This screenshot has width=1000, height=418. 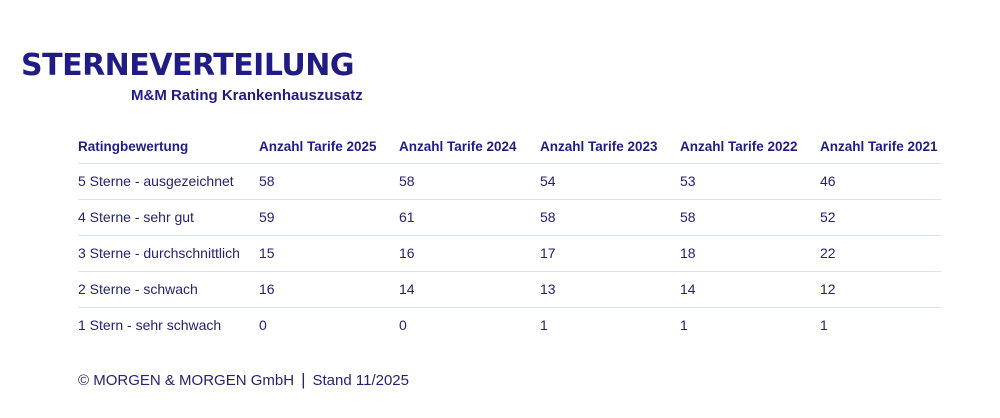 I want to click on value-cell: 17, so click(x=610, y=253).